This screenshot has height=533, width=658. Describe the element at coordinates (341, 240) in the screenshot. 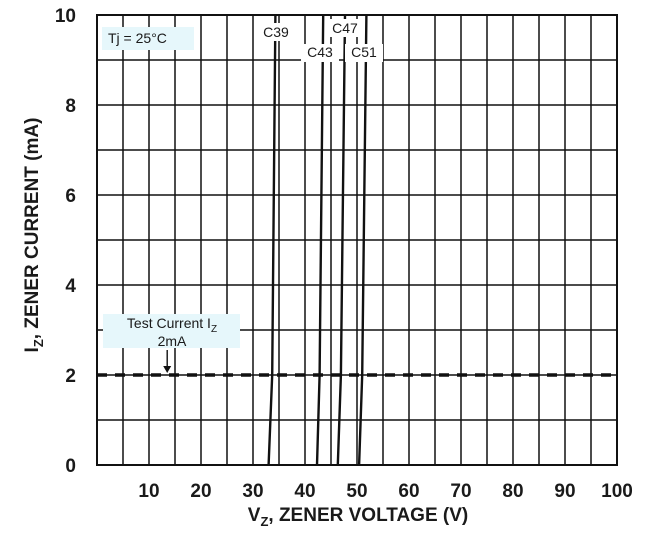

I see `curve-c47` at that location.